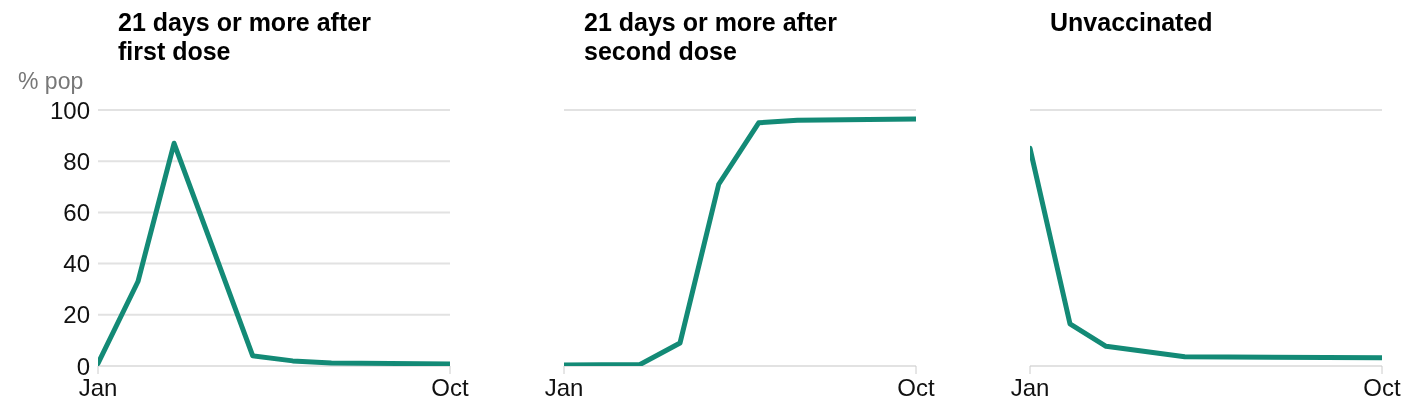  I want to click on y-tick-label: 20, so click(76, 315).